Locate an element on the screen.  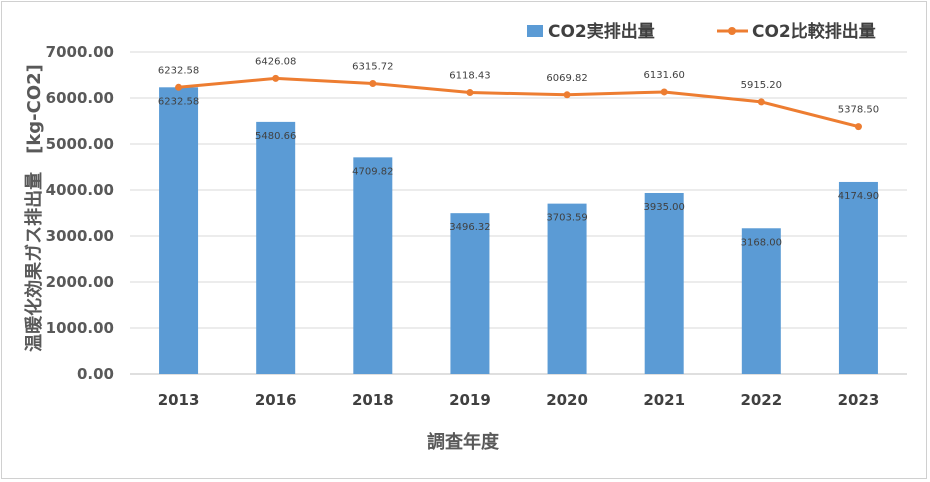
x-tick-label: 2023 is located at coordinates (859, 400).